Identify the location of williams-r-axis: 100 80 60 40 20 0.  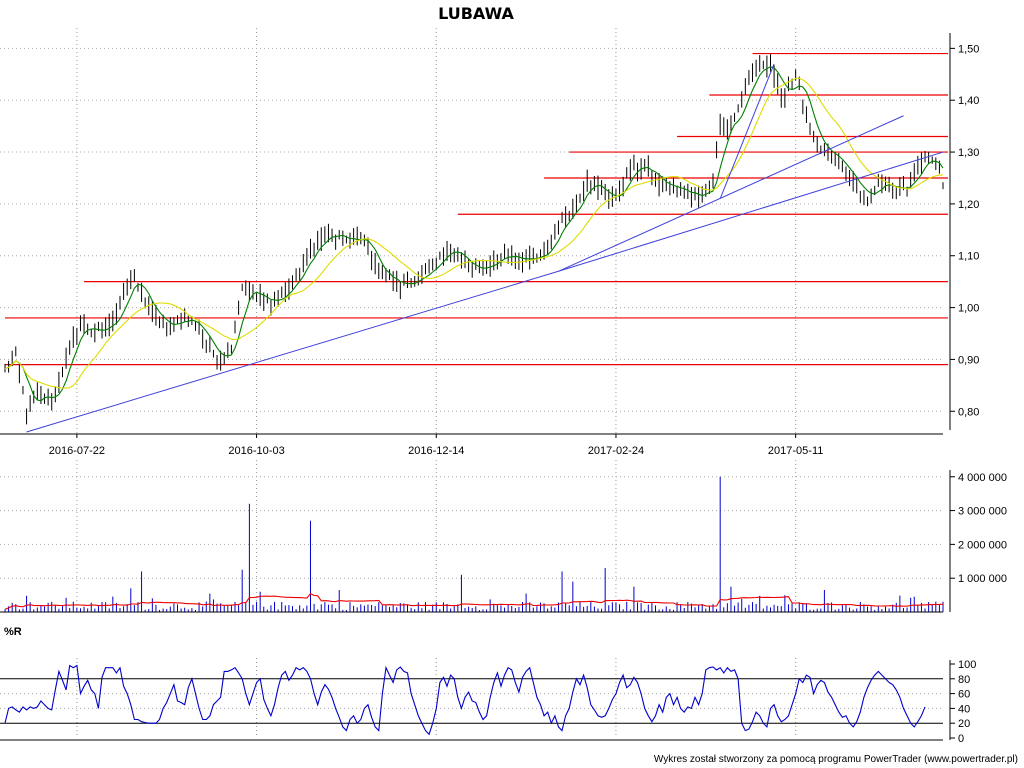
(488, 702).